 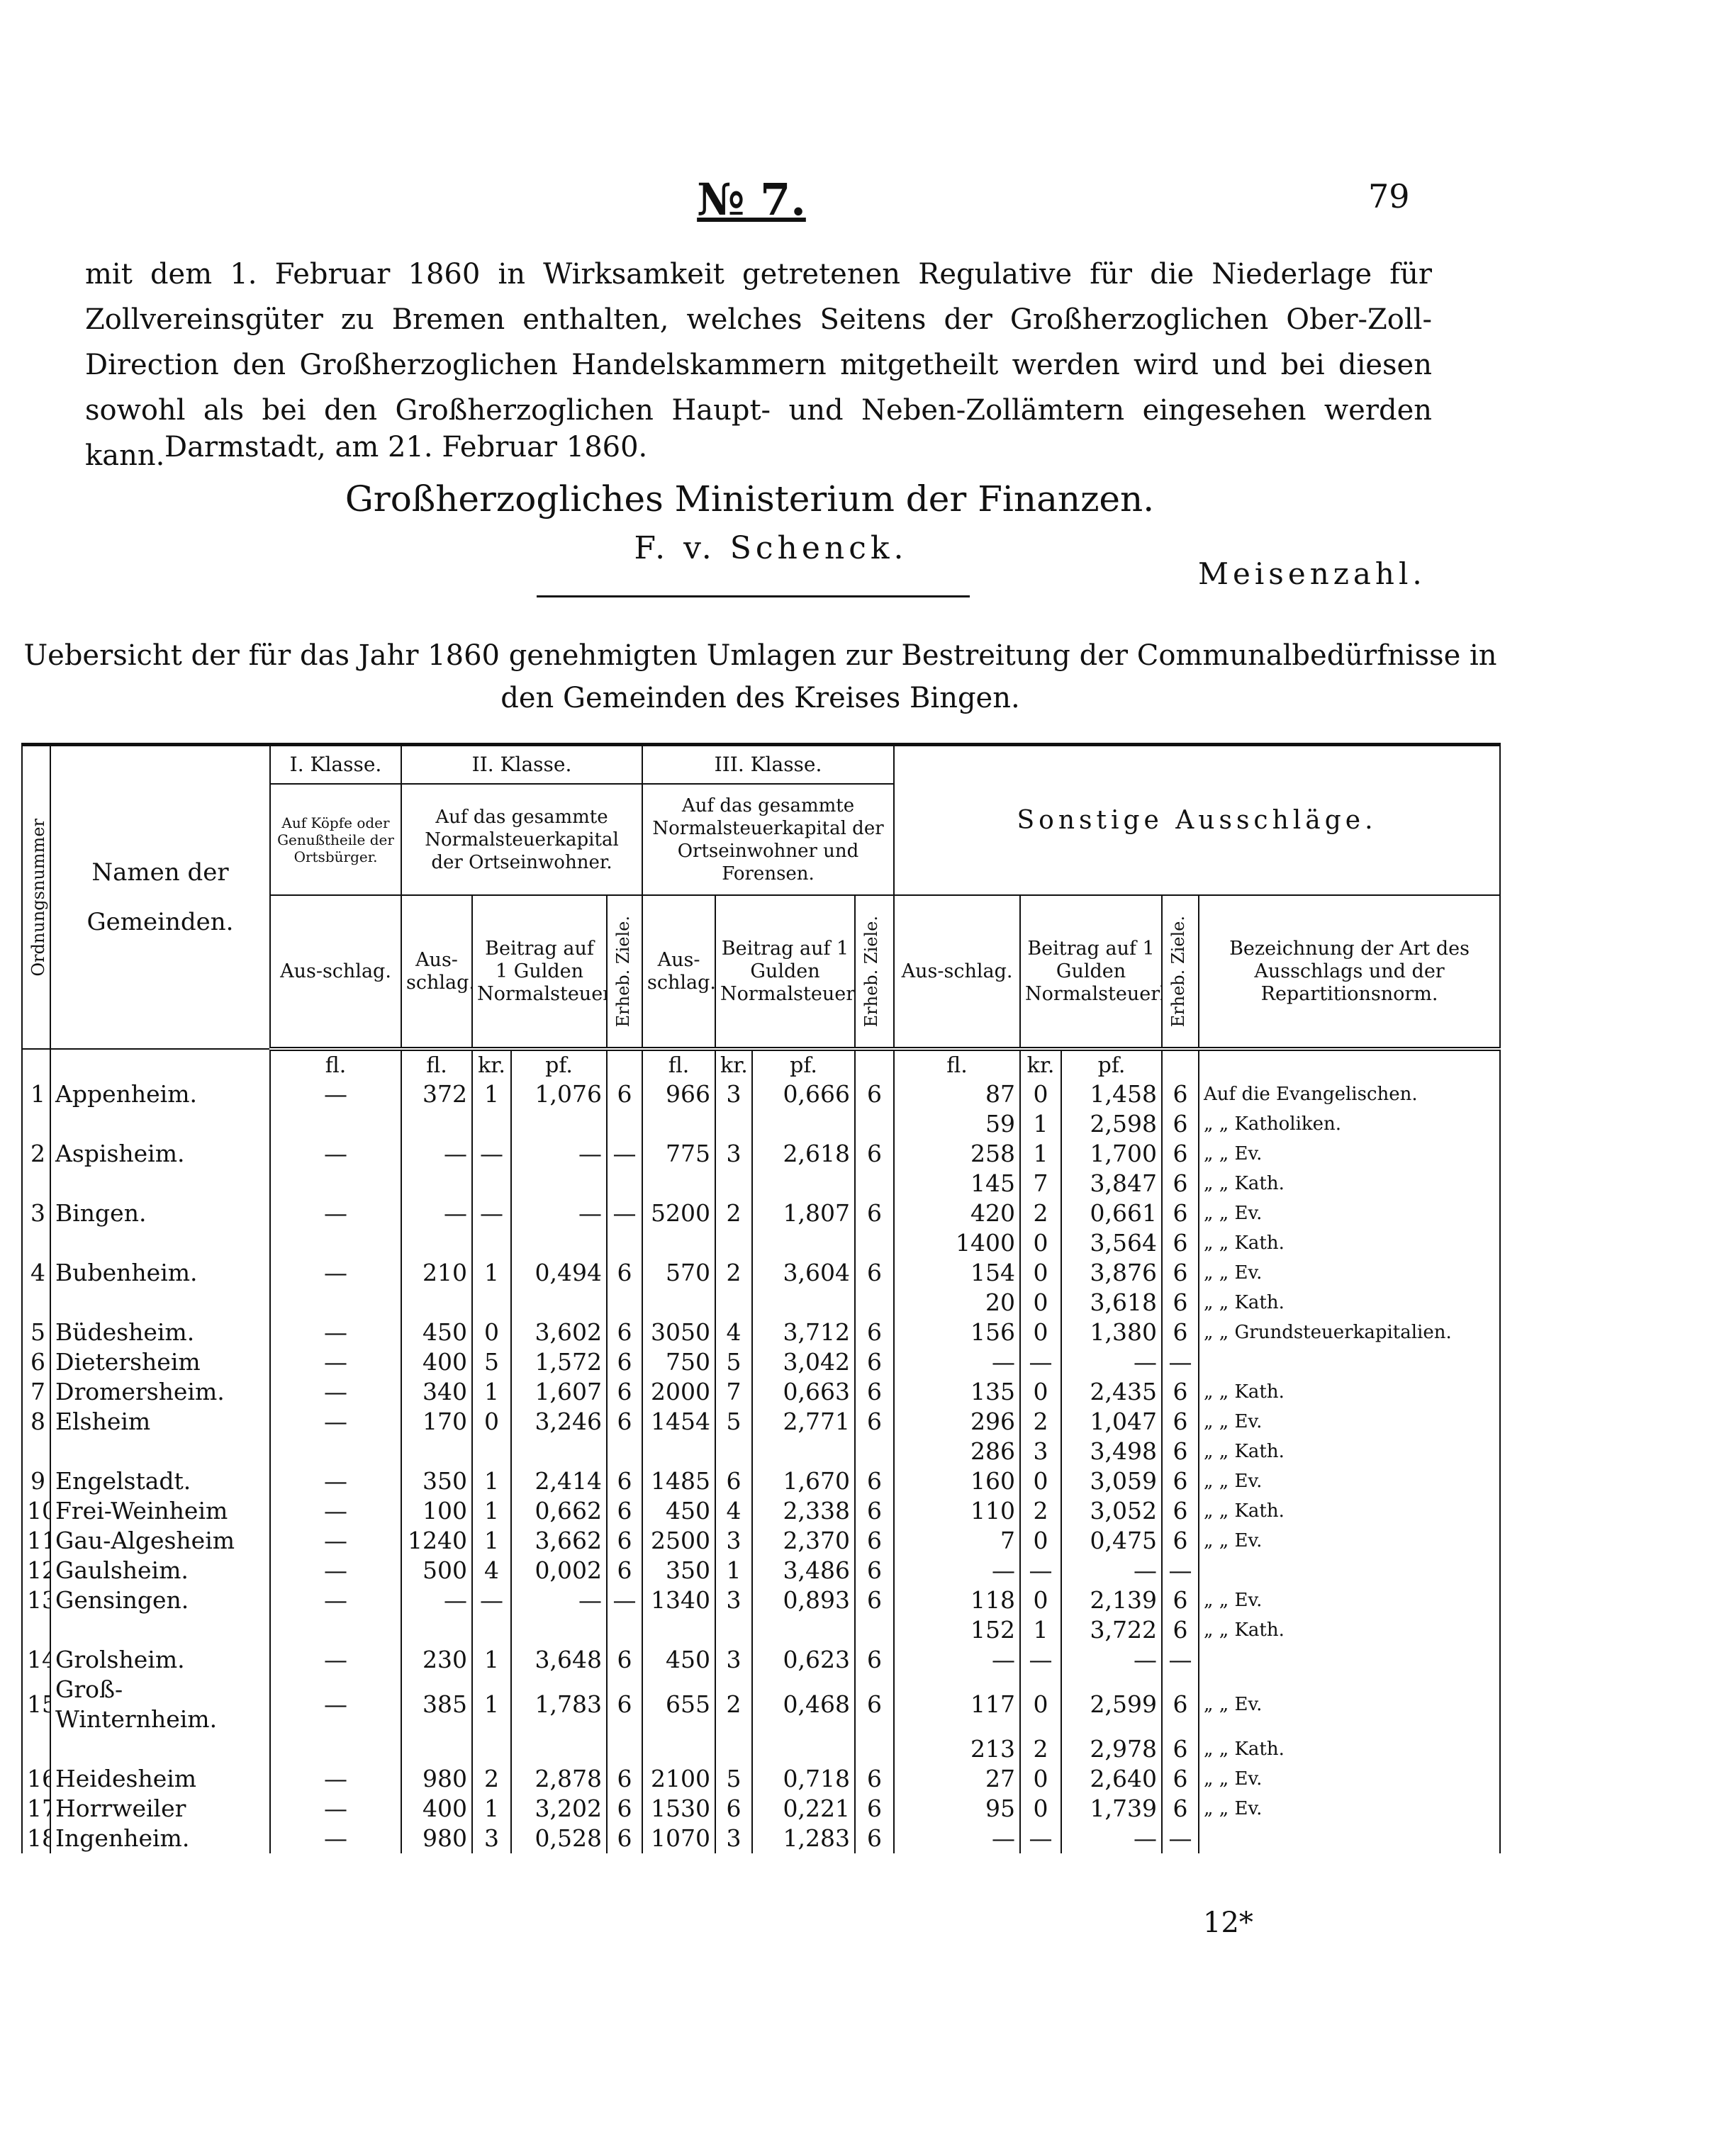 I want to click on class-3-value: 0,221, so click(x=803, y=1809).